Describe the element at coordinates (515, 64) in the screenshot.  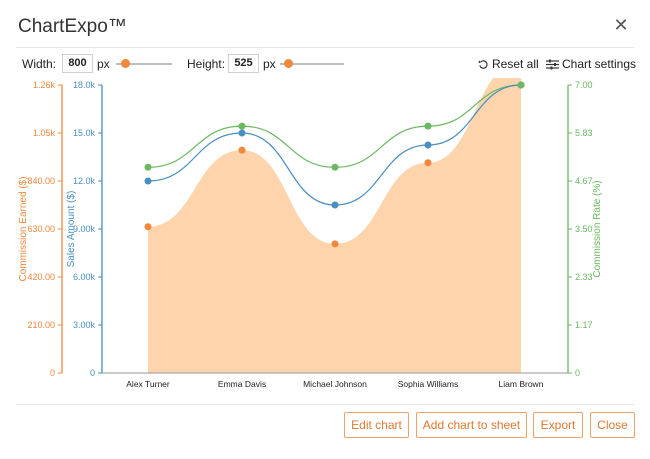
I see `reset-all-label: Reset all` at that location.